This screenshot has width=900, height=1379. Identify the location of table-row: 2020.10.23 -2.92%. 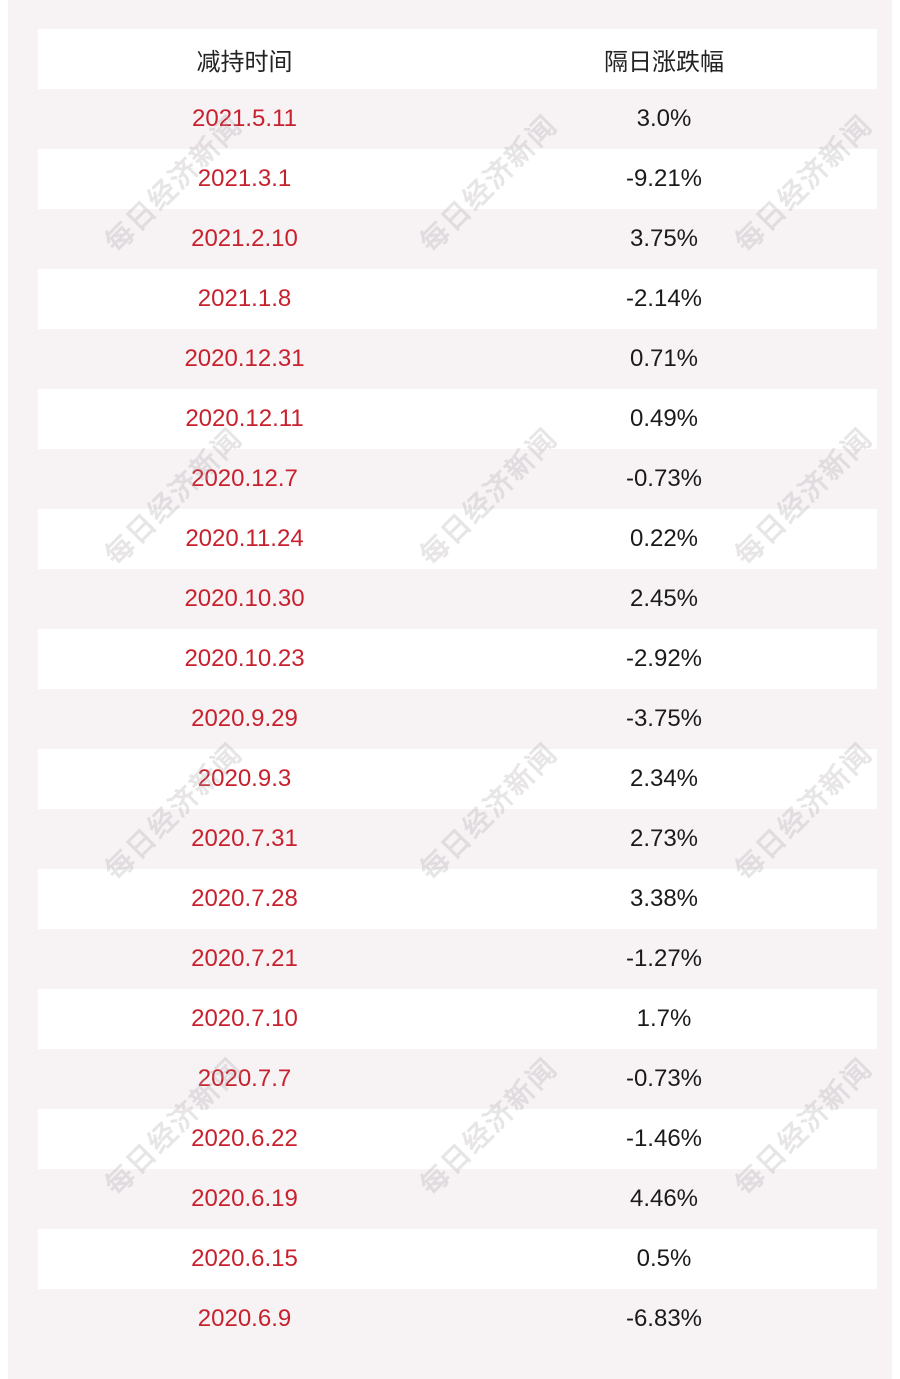
(457, 659).